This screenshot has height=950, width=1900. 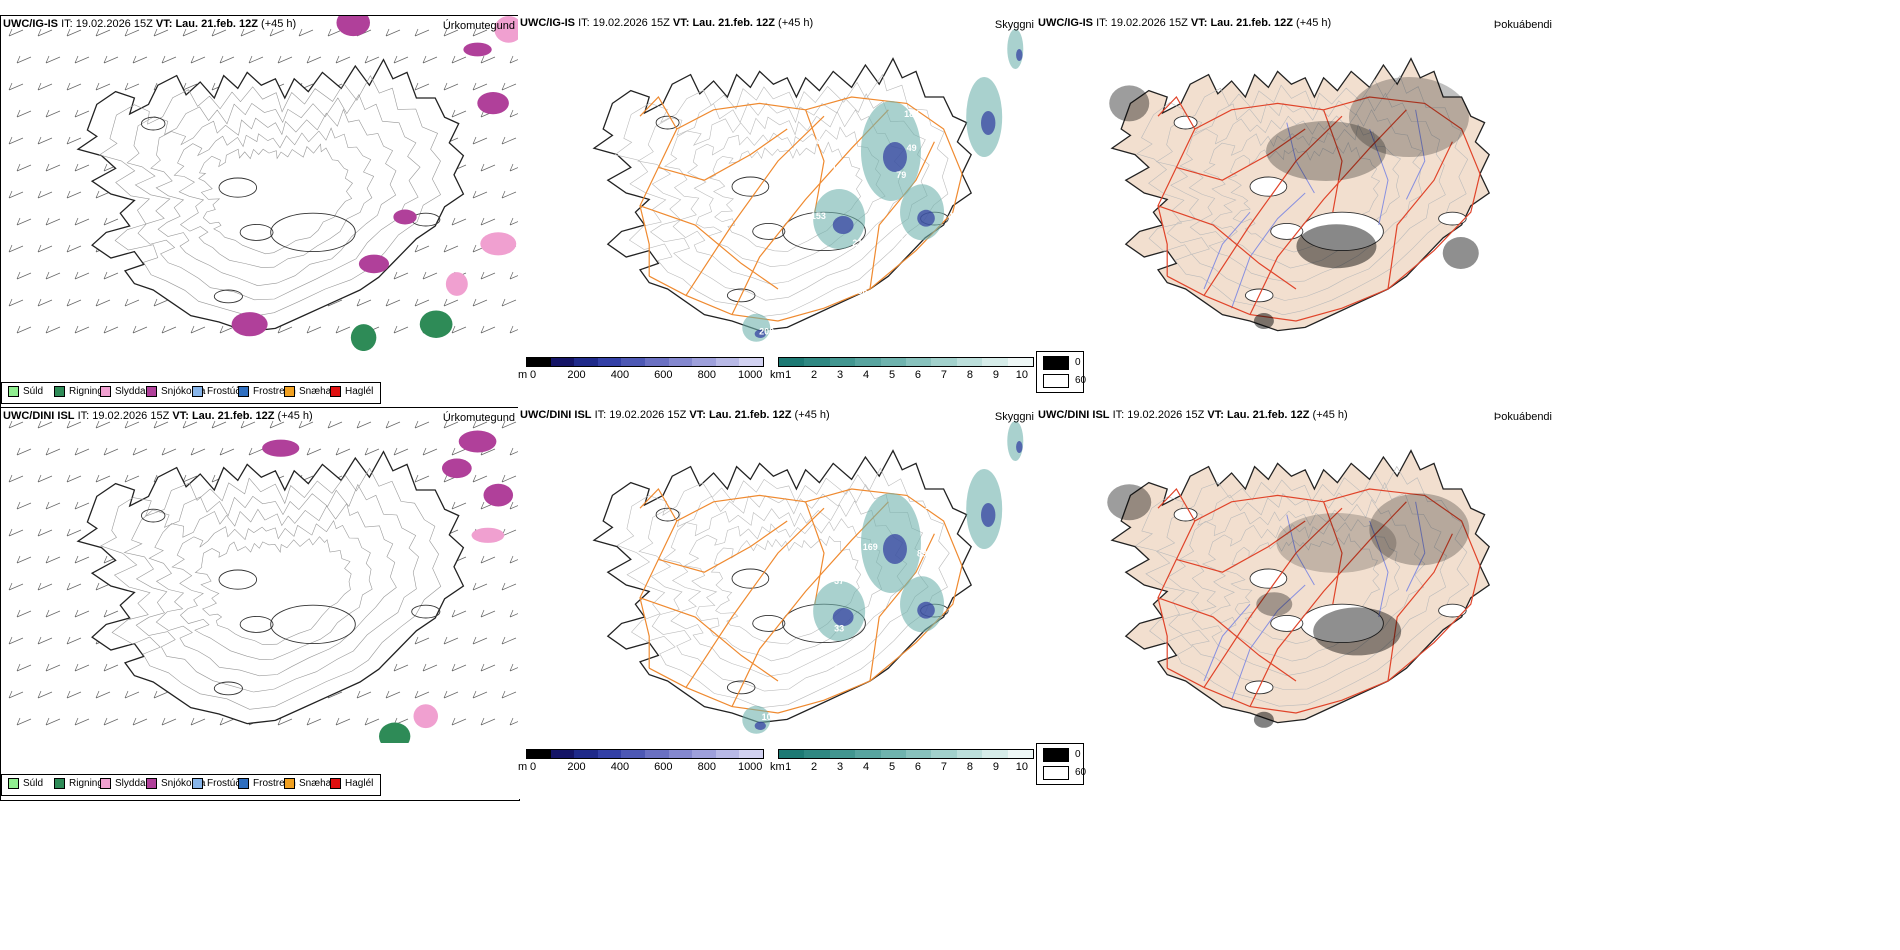 I want to click on visibility-value-label: 33, so click(x=839, y=628).